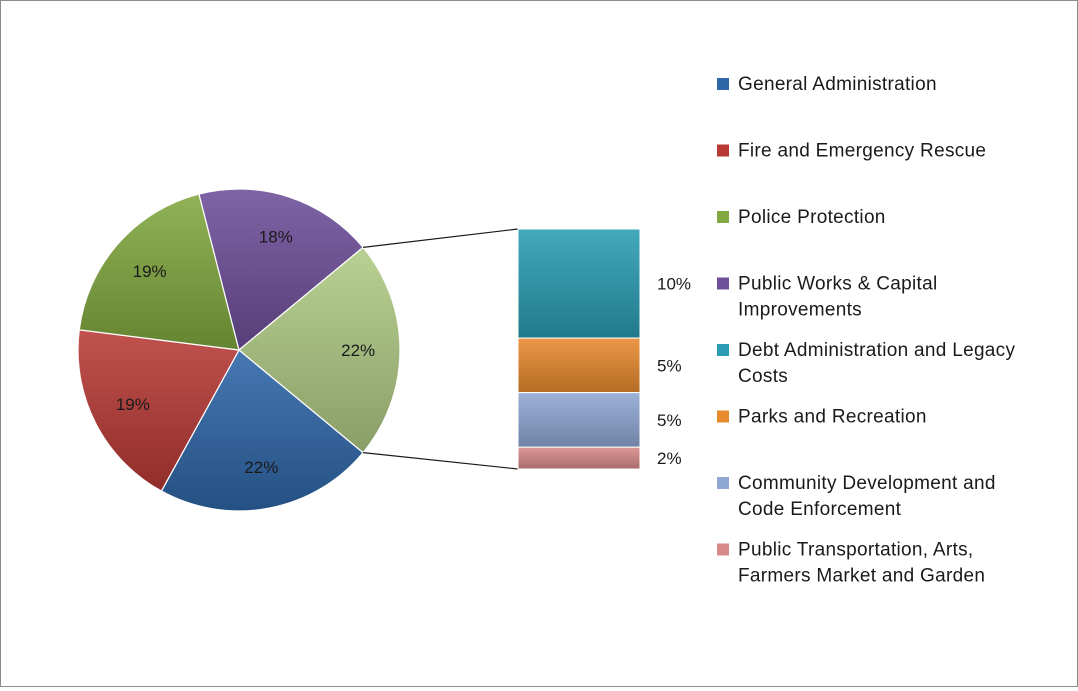 Image resolution: width=1078 pixels, height=691 pixels. I want to click on legend-entry: Fire and Emergency Rescue, so click(851, 151).